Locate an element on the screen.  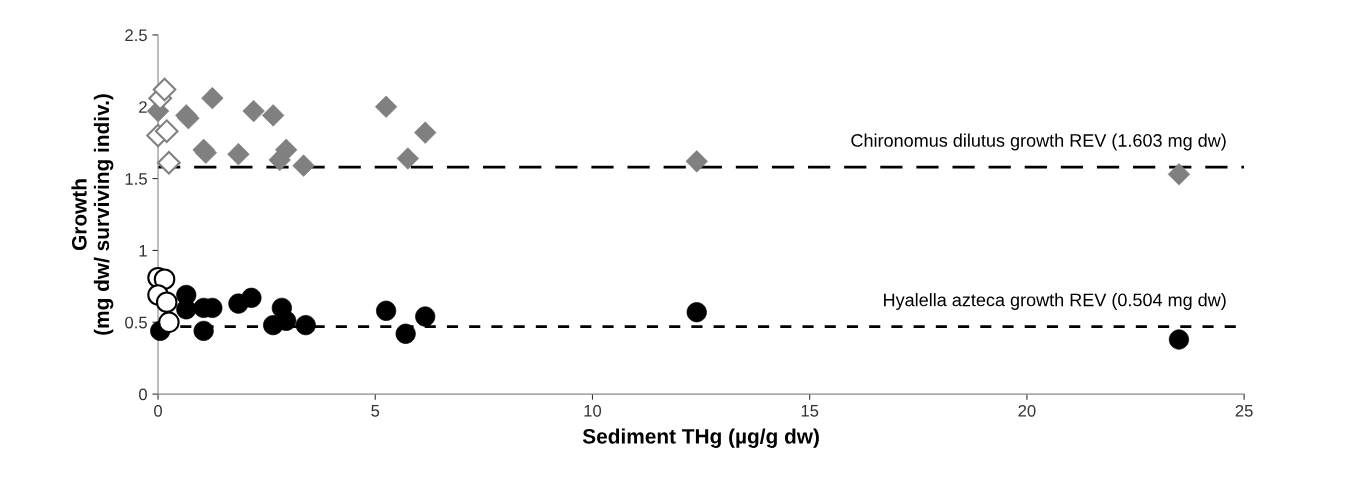
y-axis-title: Growth (mg dw/ surviving indiv.) is located at coordinates (92, 214).